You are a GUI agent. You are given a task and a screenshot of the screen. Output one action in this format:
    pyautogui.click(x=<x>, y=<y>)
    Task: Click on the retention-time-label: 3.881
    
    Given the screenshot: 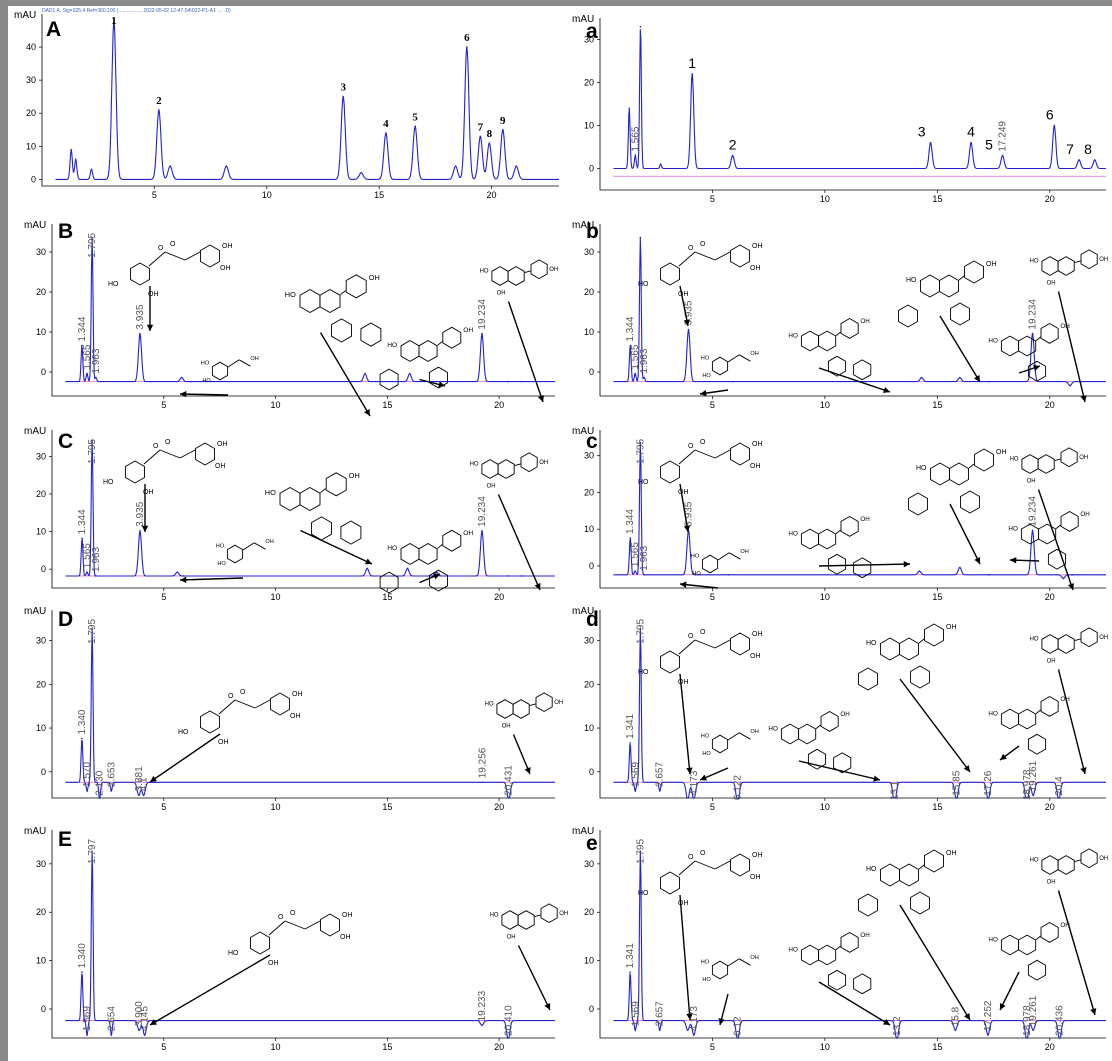 What is the action you would take?
    pyautogui.click(x=139, y=778)
    